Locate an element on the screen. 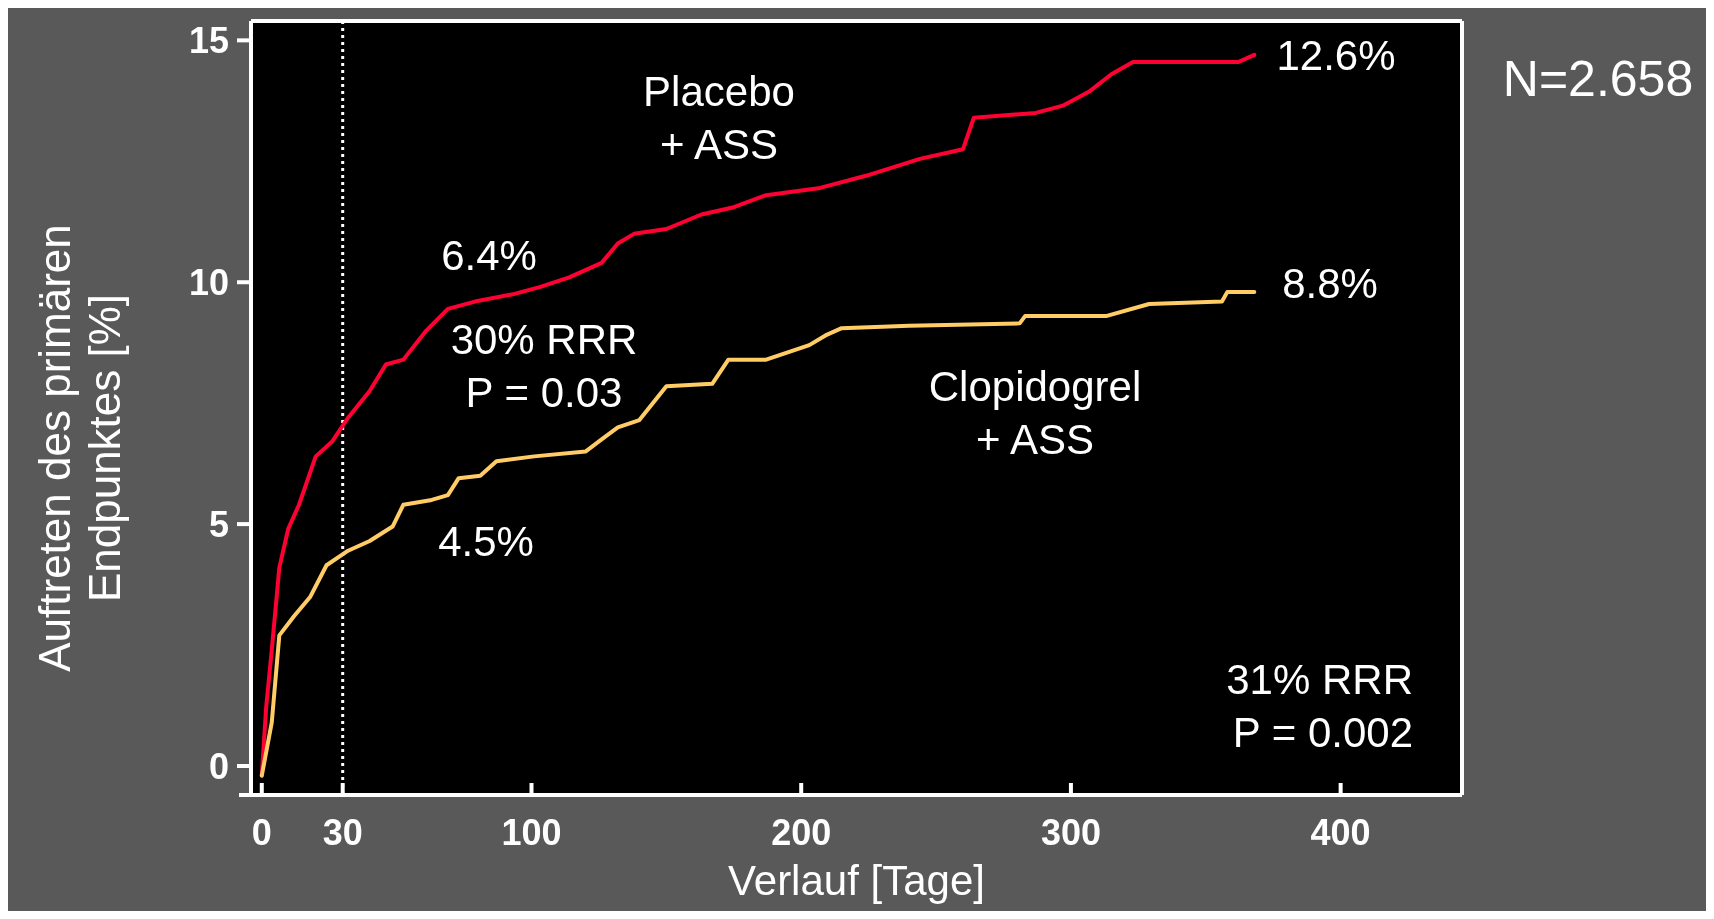 The image size is (1714, 919). x-axis-title: Verlauf [Tage] is located at coordinates (856, 880).